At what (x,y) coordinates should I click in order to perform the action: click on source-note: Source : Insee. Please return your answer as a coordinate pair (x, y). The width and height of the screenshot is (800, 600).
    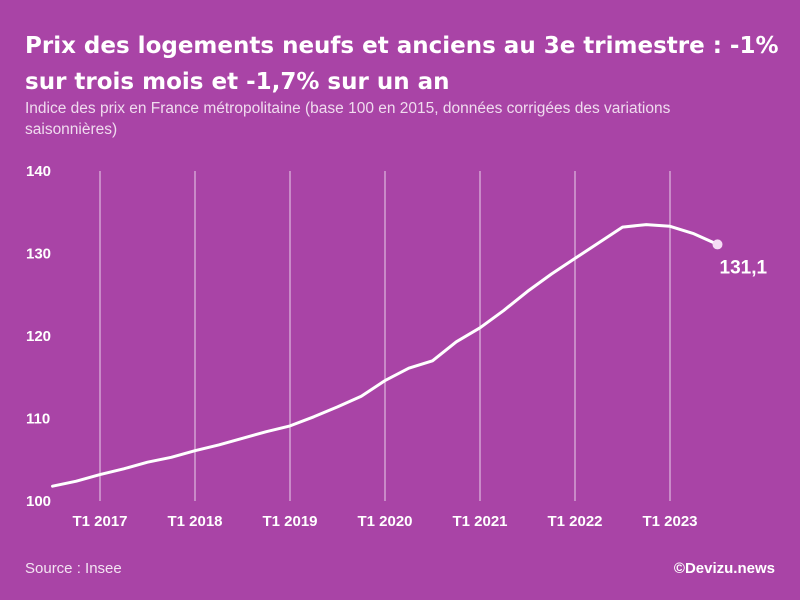
    Looking at the image, I should click on (73, 568).